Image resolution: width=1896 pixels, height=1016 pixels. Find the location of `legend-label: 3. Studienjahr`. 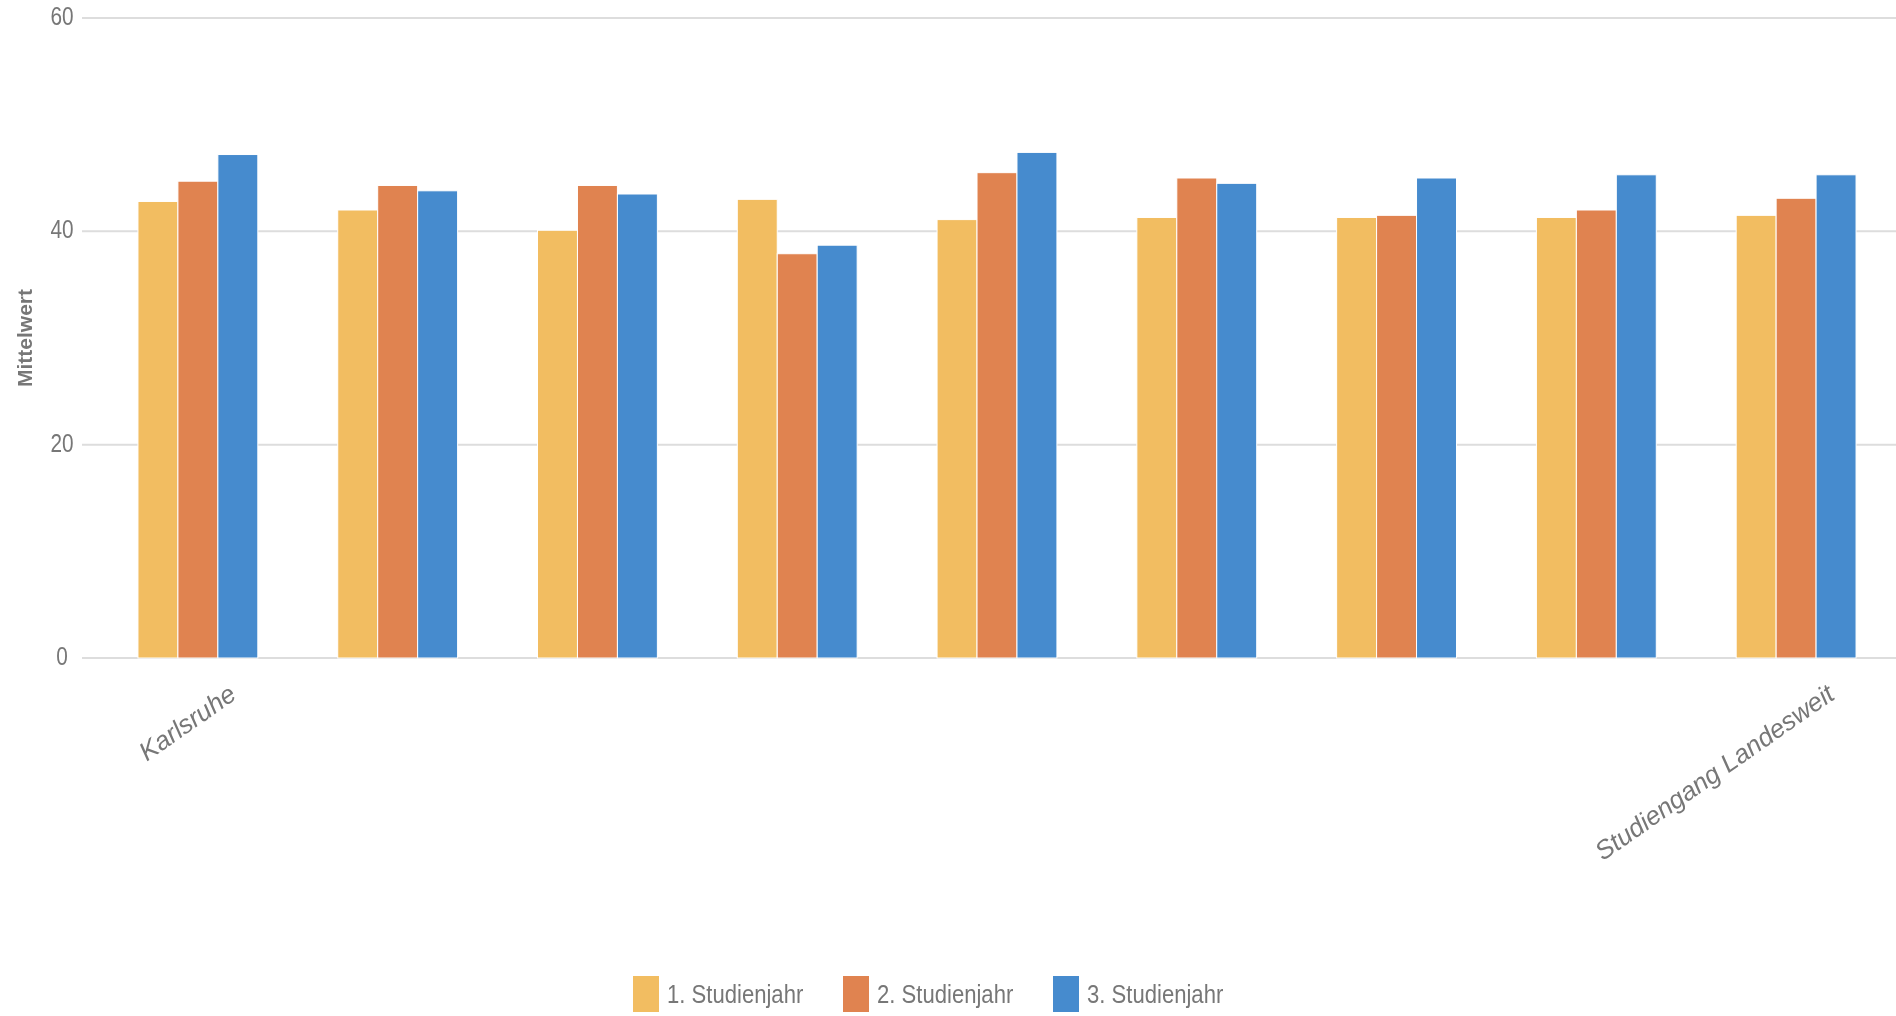

legend-label: 3. Studienjahr is located at coordinates (1155, 994).